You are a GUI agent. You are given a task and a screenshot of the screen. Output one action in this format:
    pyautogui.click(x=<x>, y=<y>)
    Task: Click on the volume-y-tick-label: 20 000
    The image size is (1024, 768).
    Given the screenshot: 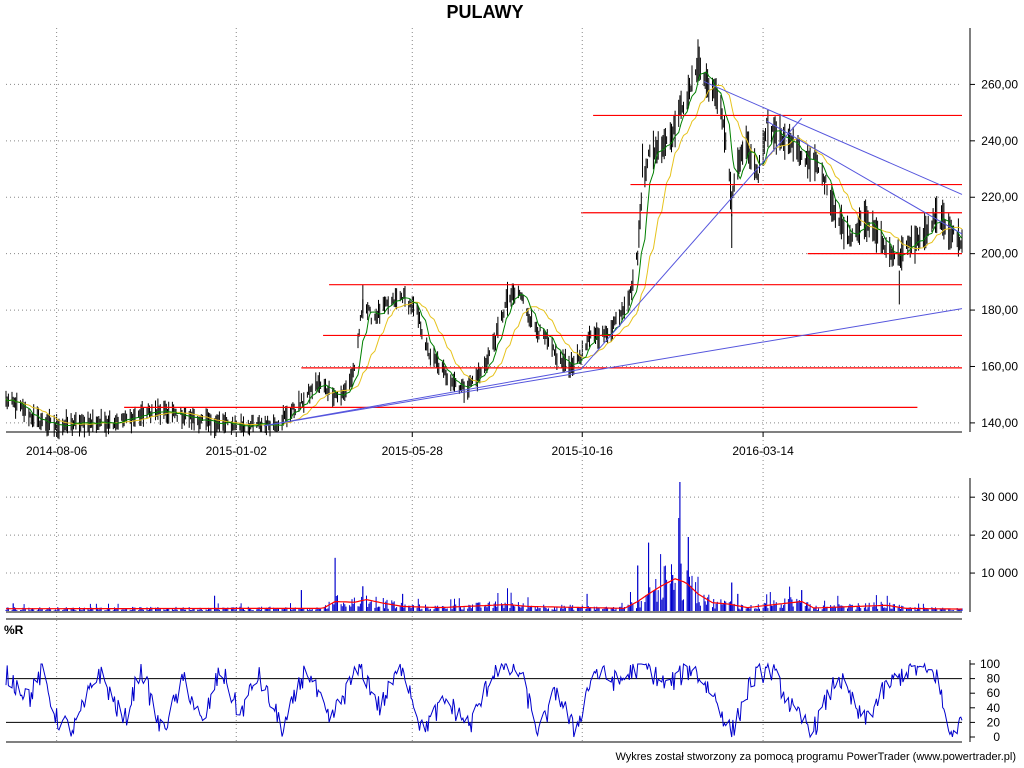 What is the action you would take?
    pyautogui.click(x=999, y=535)
    